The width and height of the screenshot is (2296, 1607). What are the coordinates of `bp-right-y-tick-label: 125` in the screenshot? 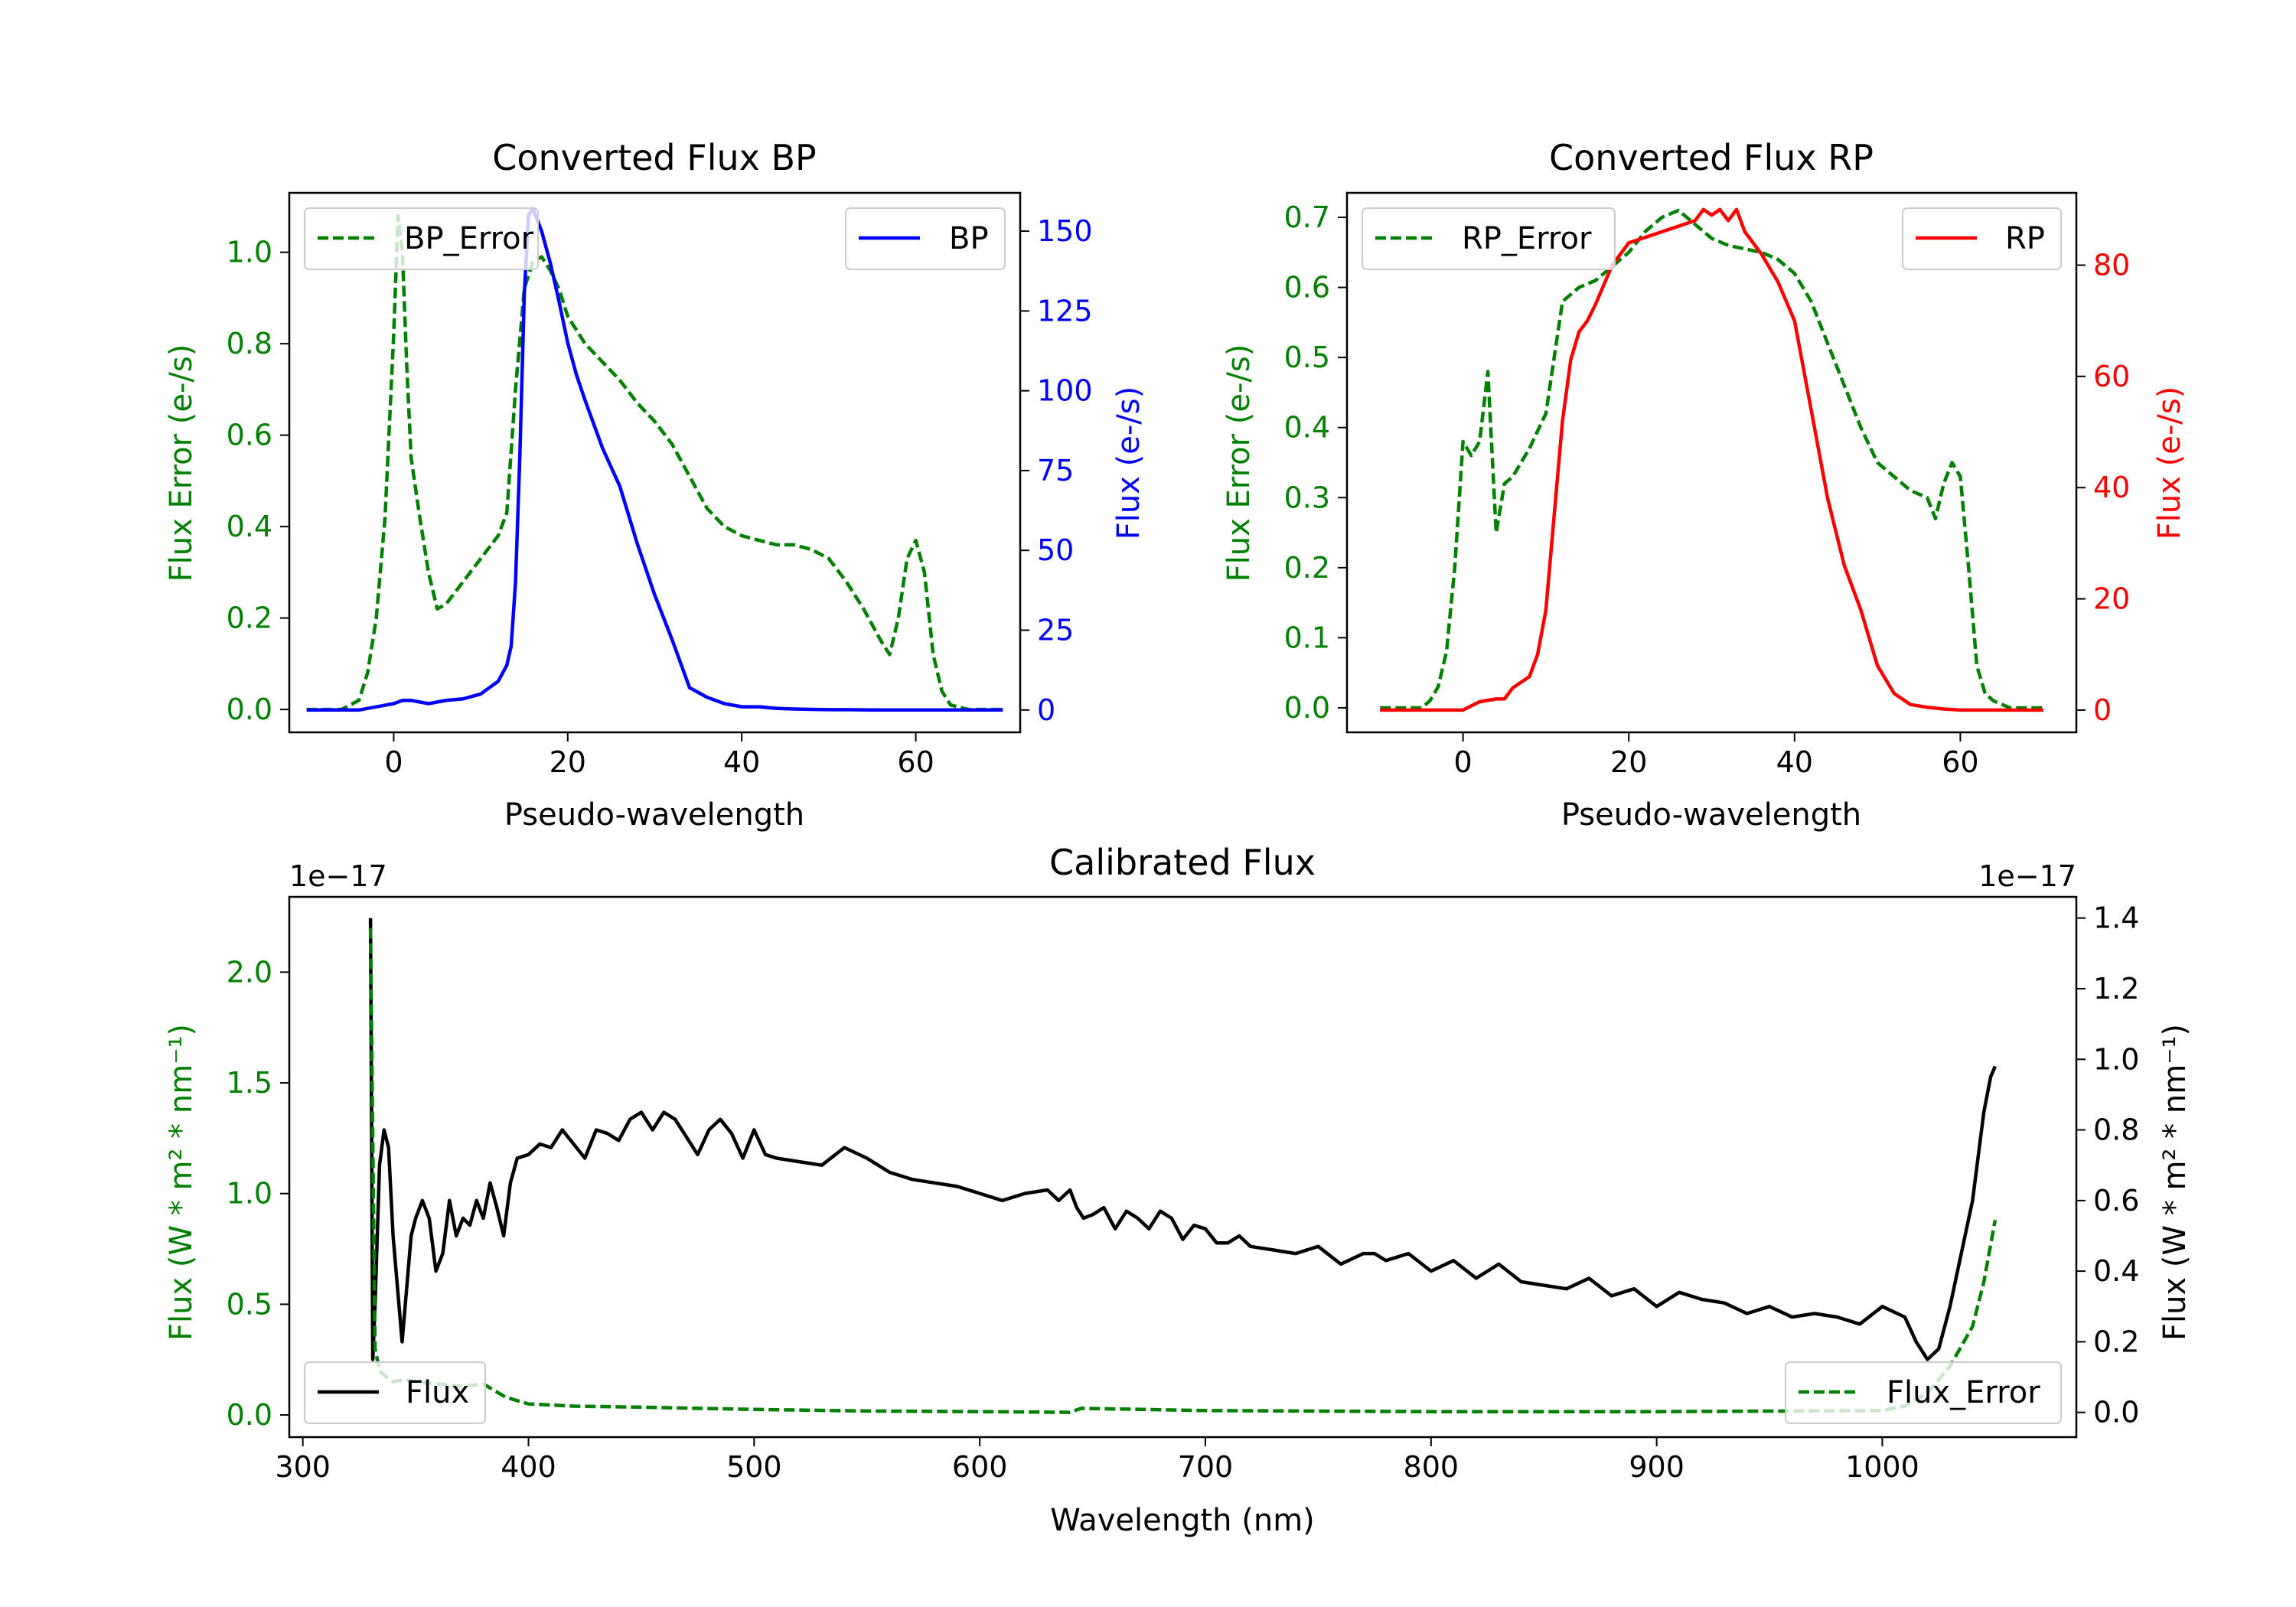 It's located at (1065, 311).